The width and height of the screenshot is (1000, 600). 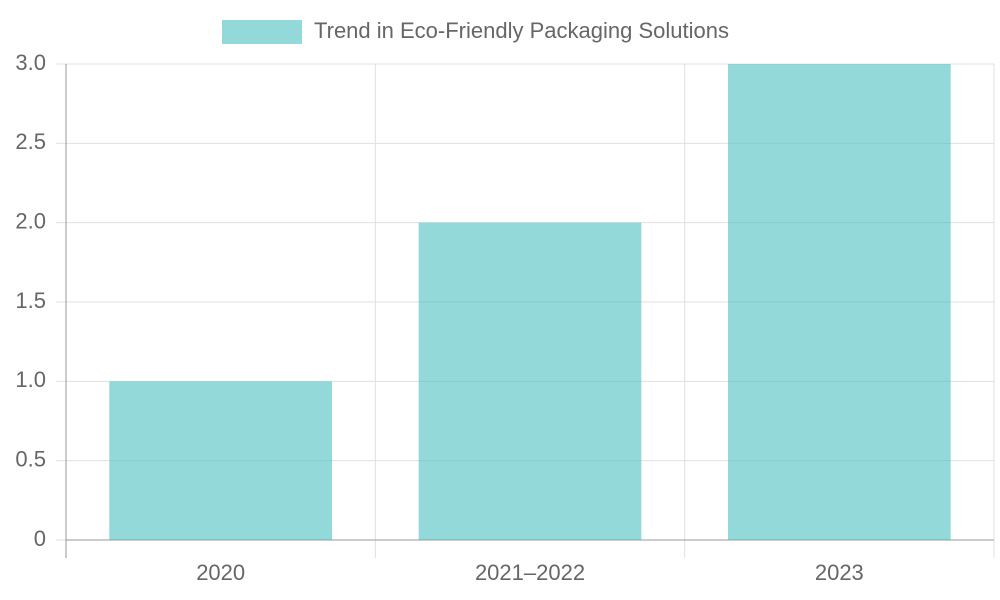 I want to click on y-tick-label: 2.0, so click(x=30, y=220).